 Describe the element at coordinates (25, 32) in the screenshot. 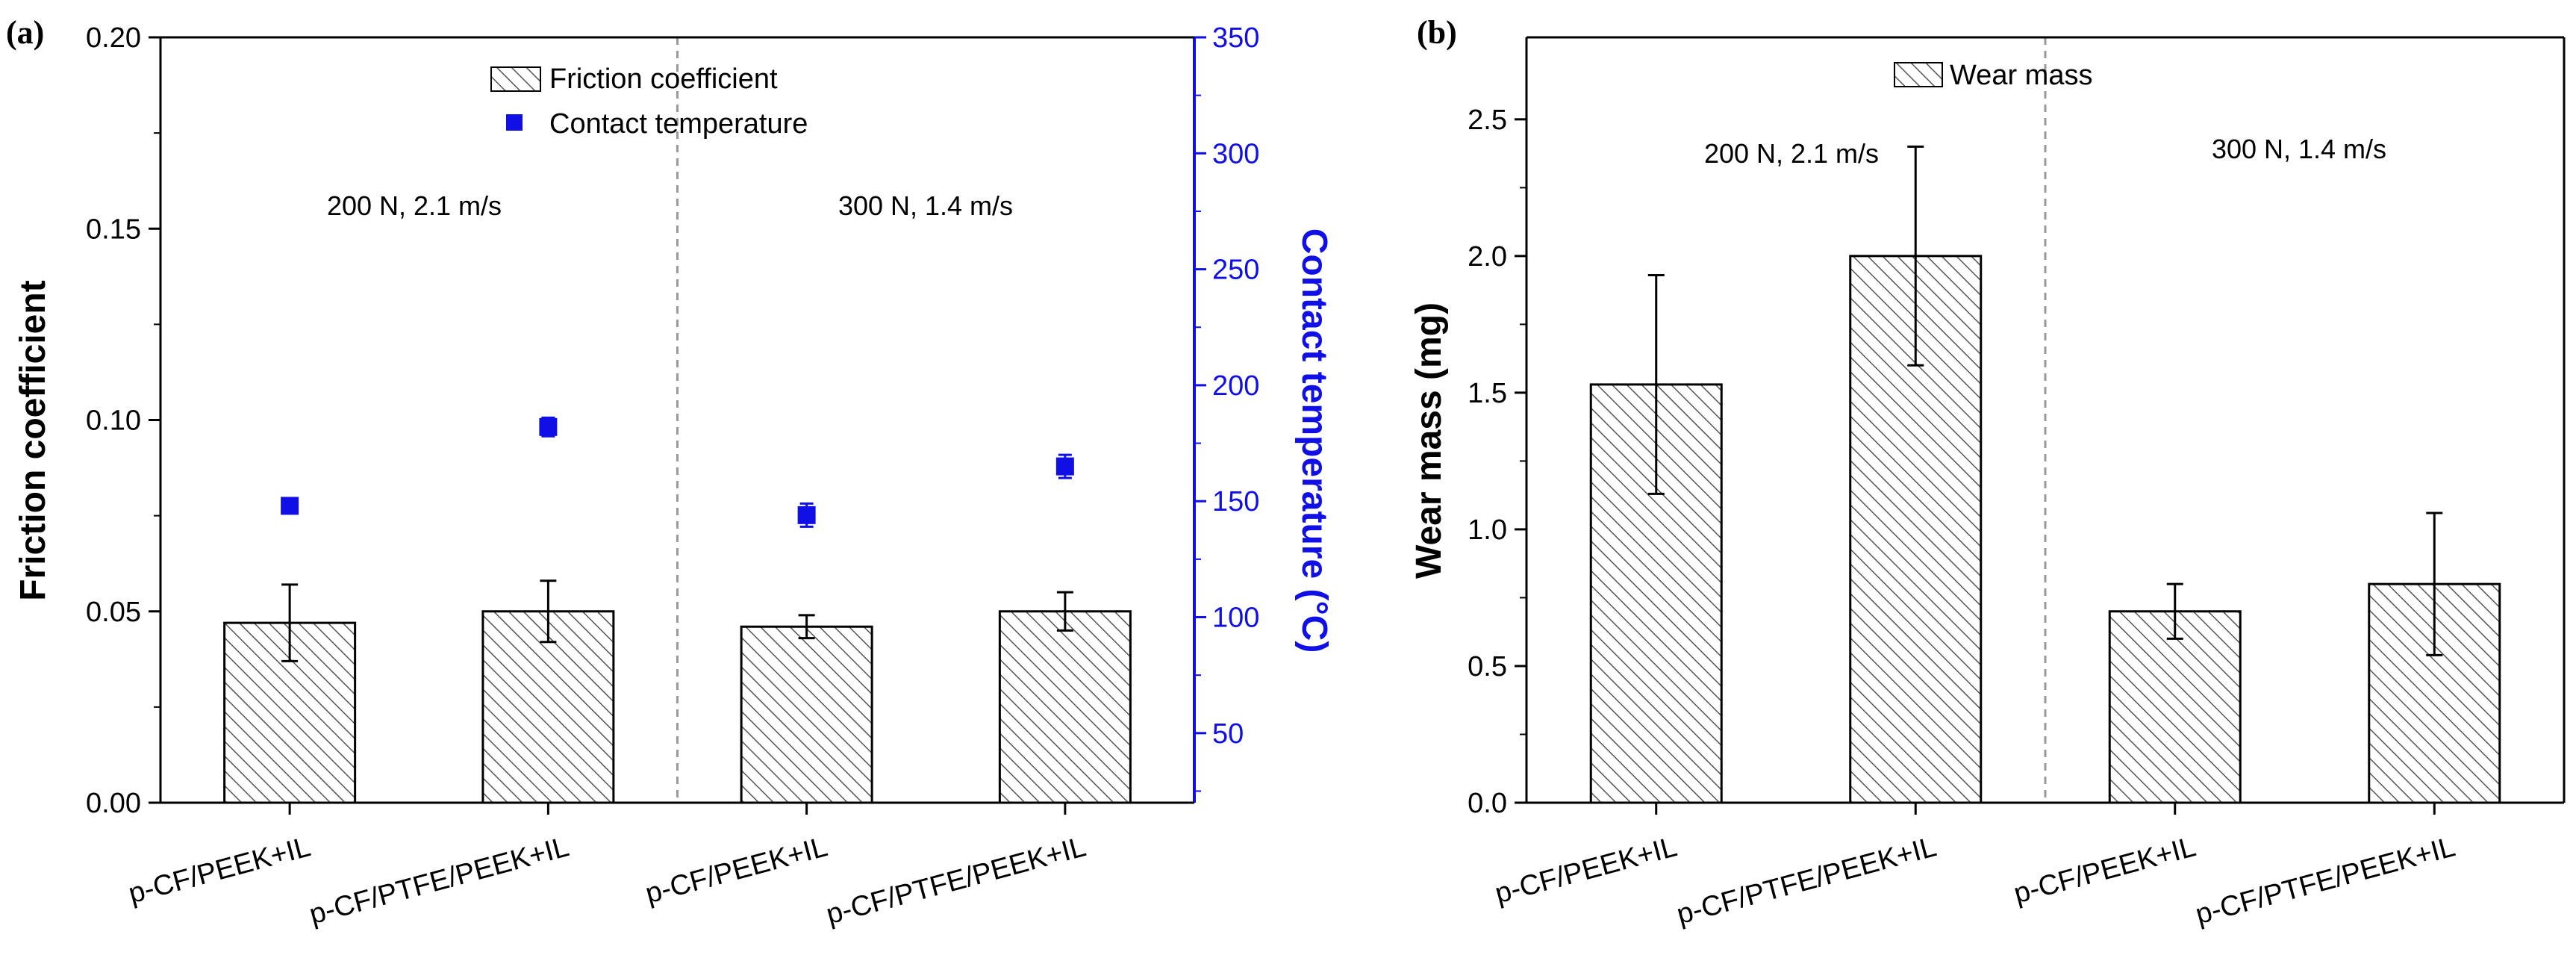

I see `panel-a-label: (a)` at that location.